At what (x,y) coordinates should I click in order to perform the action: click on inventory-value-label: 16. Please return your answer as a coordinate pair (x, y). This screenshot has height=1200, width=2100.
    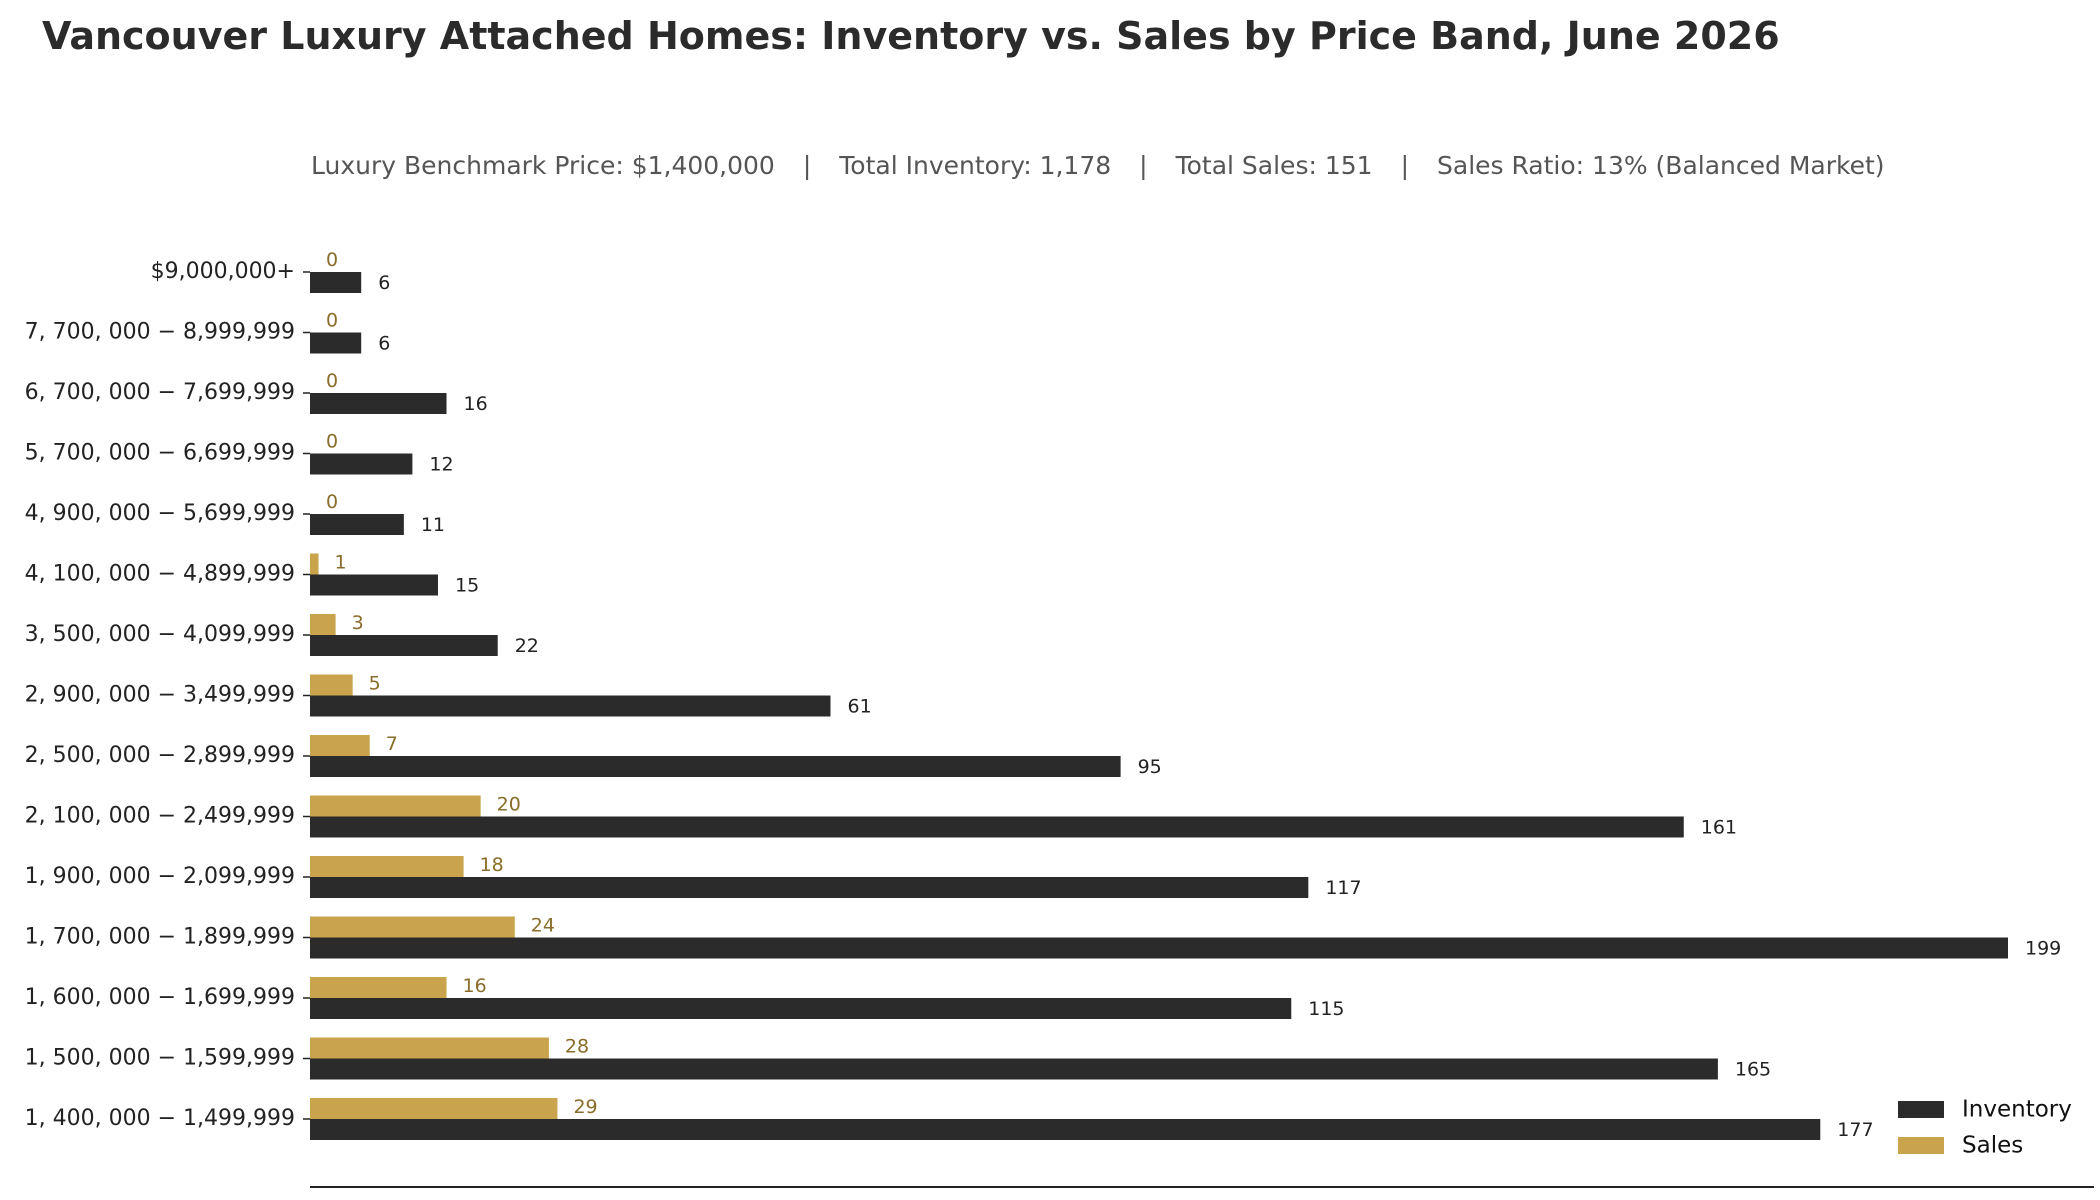
    Looking at the image, I should click on (476, 404).